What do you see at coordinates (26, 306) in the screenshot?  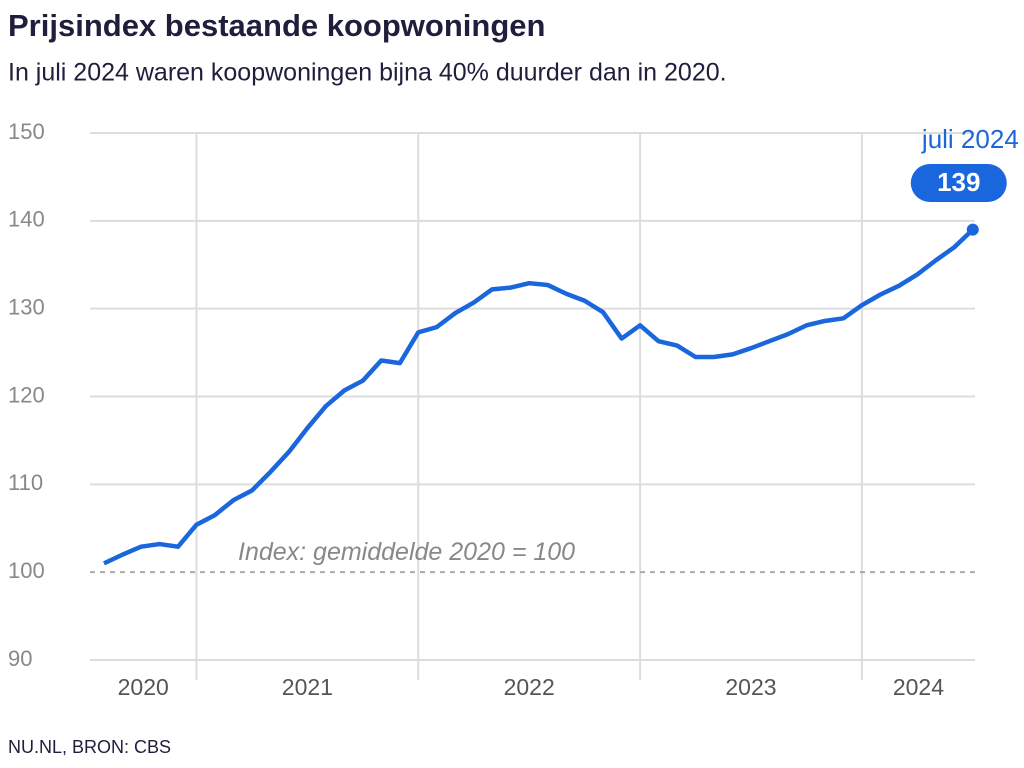 I see `y-tick-label: 130` at bounding box center [26, 306].